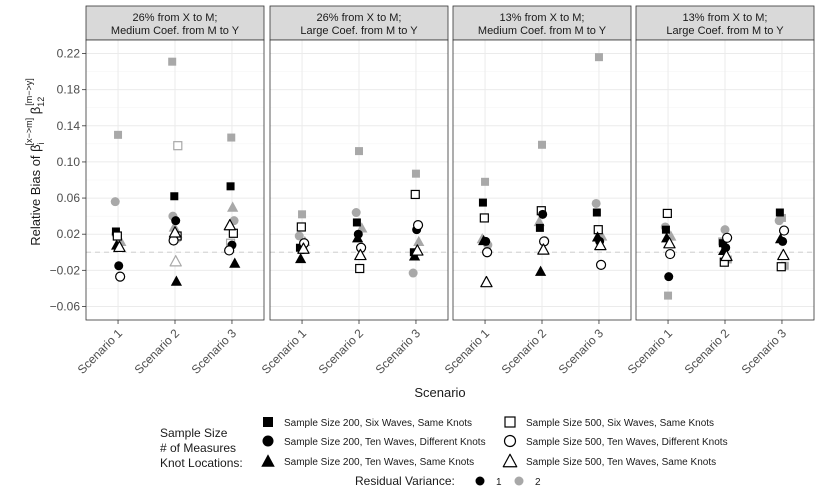 The width and height of the screenshot is (830, 498). Describe the element at coordinates (538, 482) in the screenshot. I see `residual-variance-label: 2` at that location.